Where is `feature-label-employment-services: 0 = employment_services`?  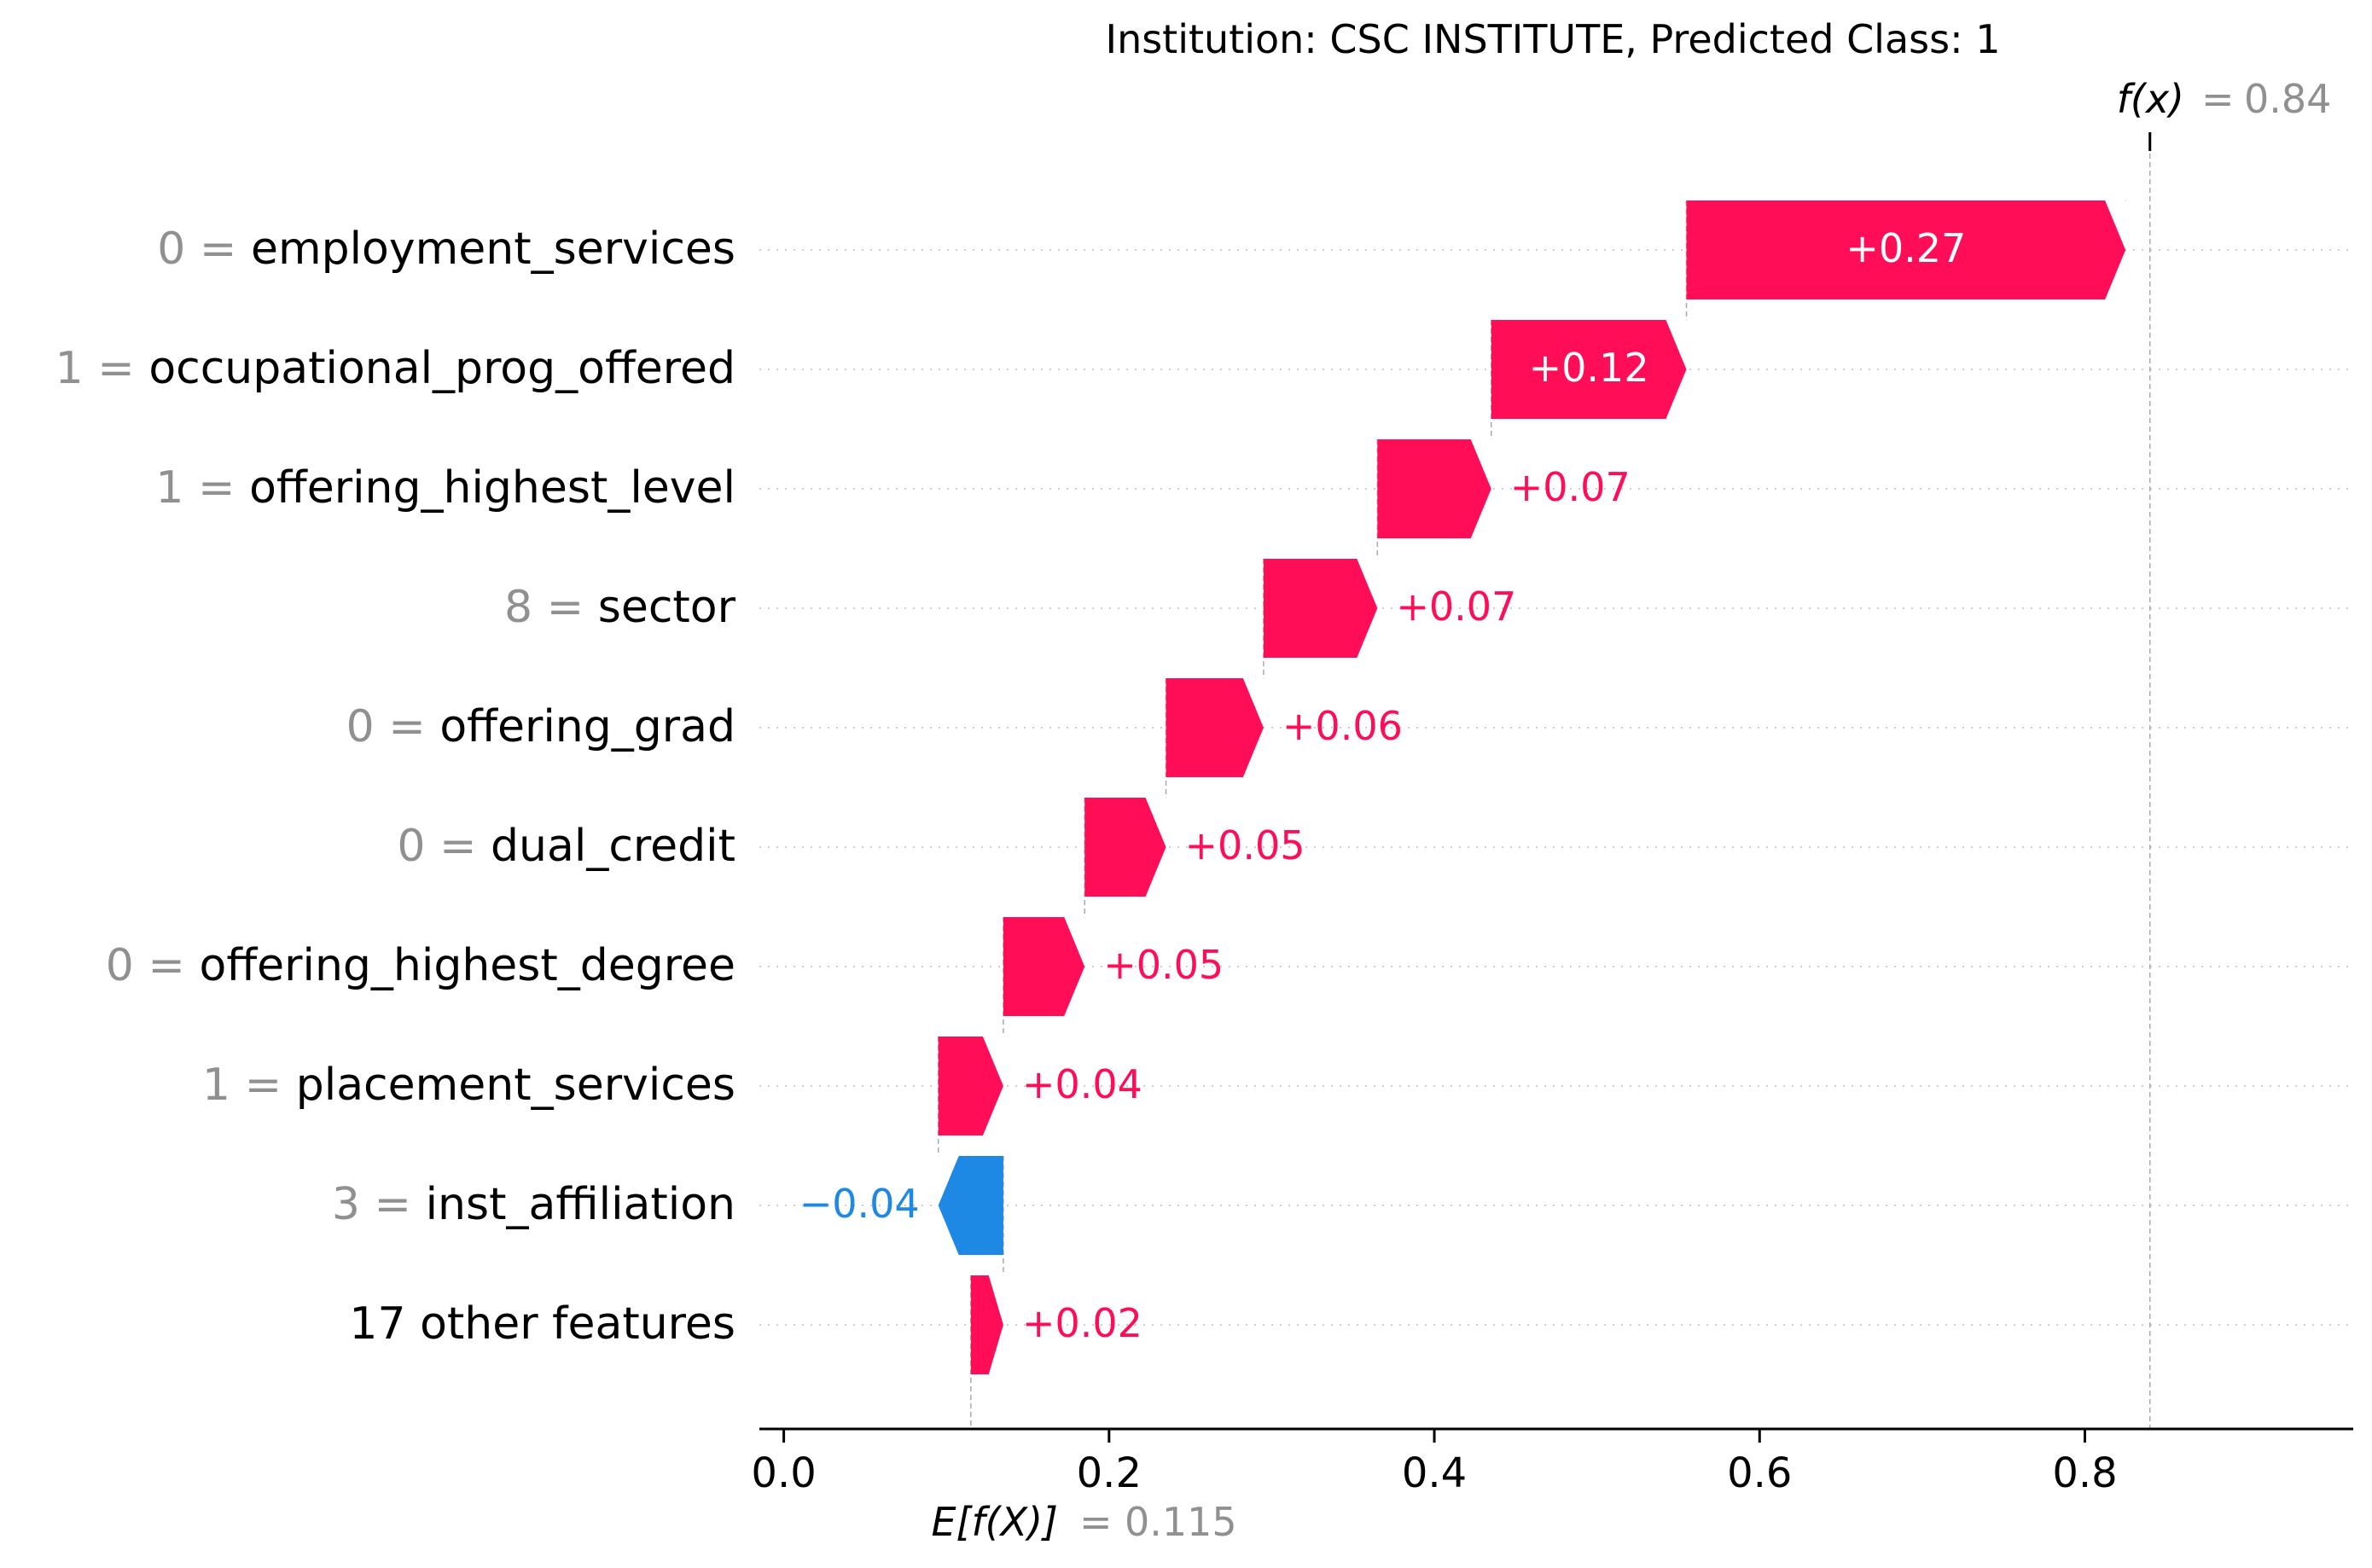 feature-label-employment-services: 0 = employment_services is located at coordinates (446, 249).